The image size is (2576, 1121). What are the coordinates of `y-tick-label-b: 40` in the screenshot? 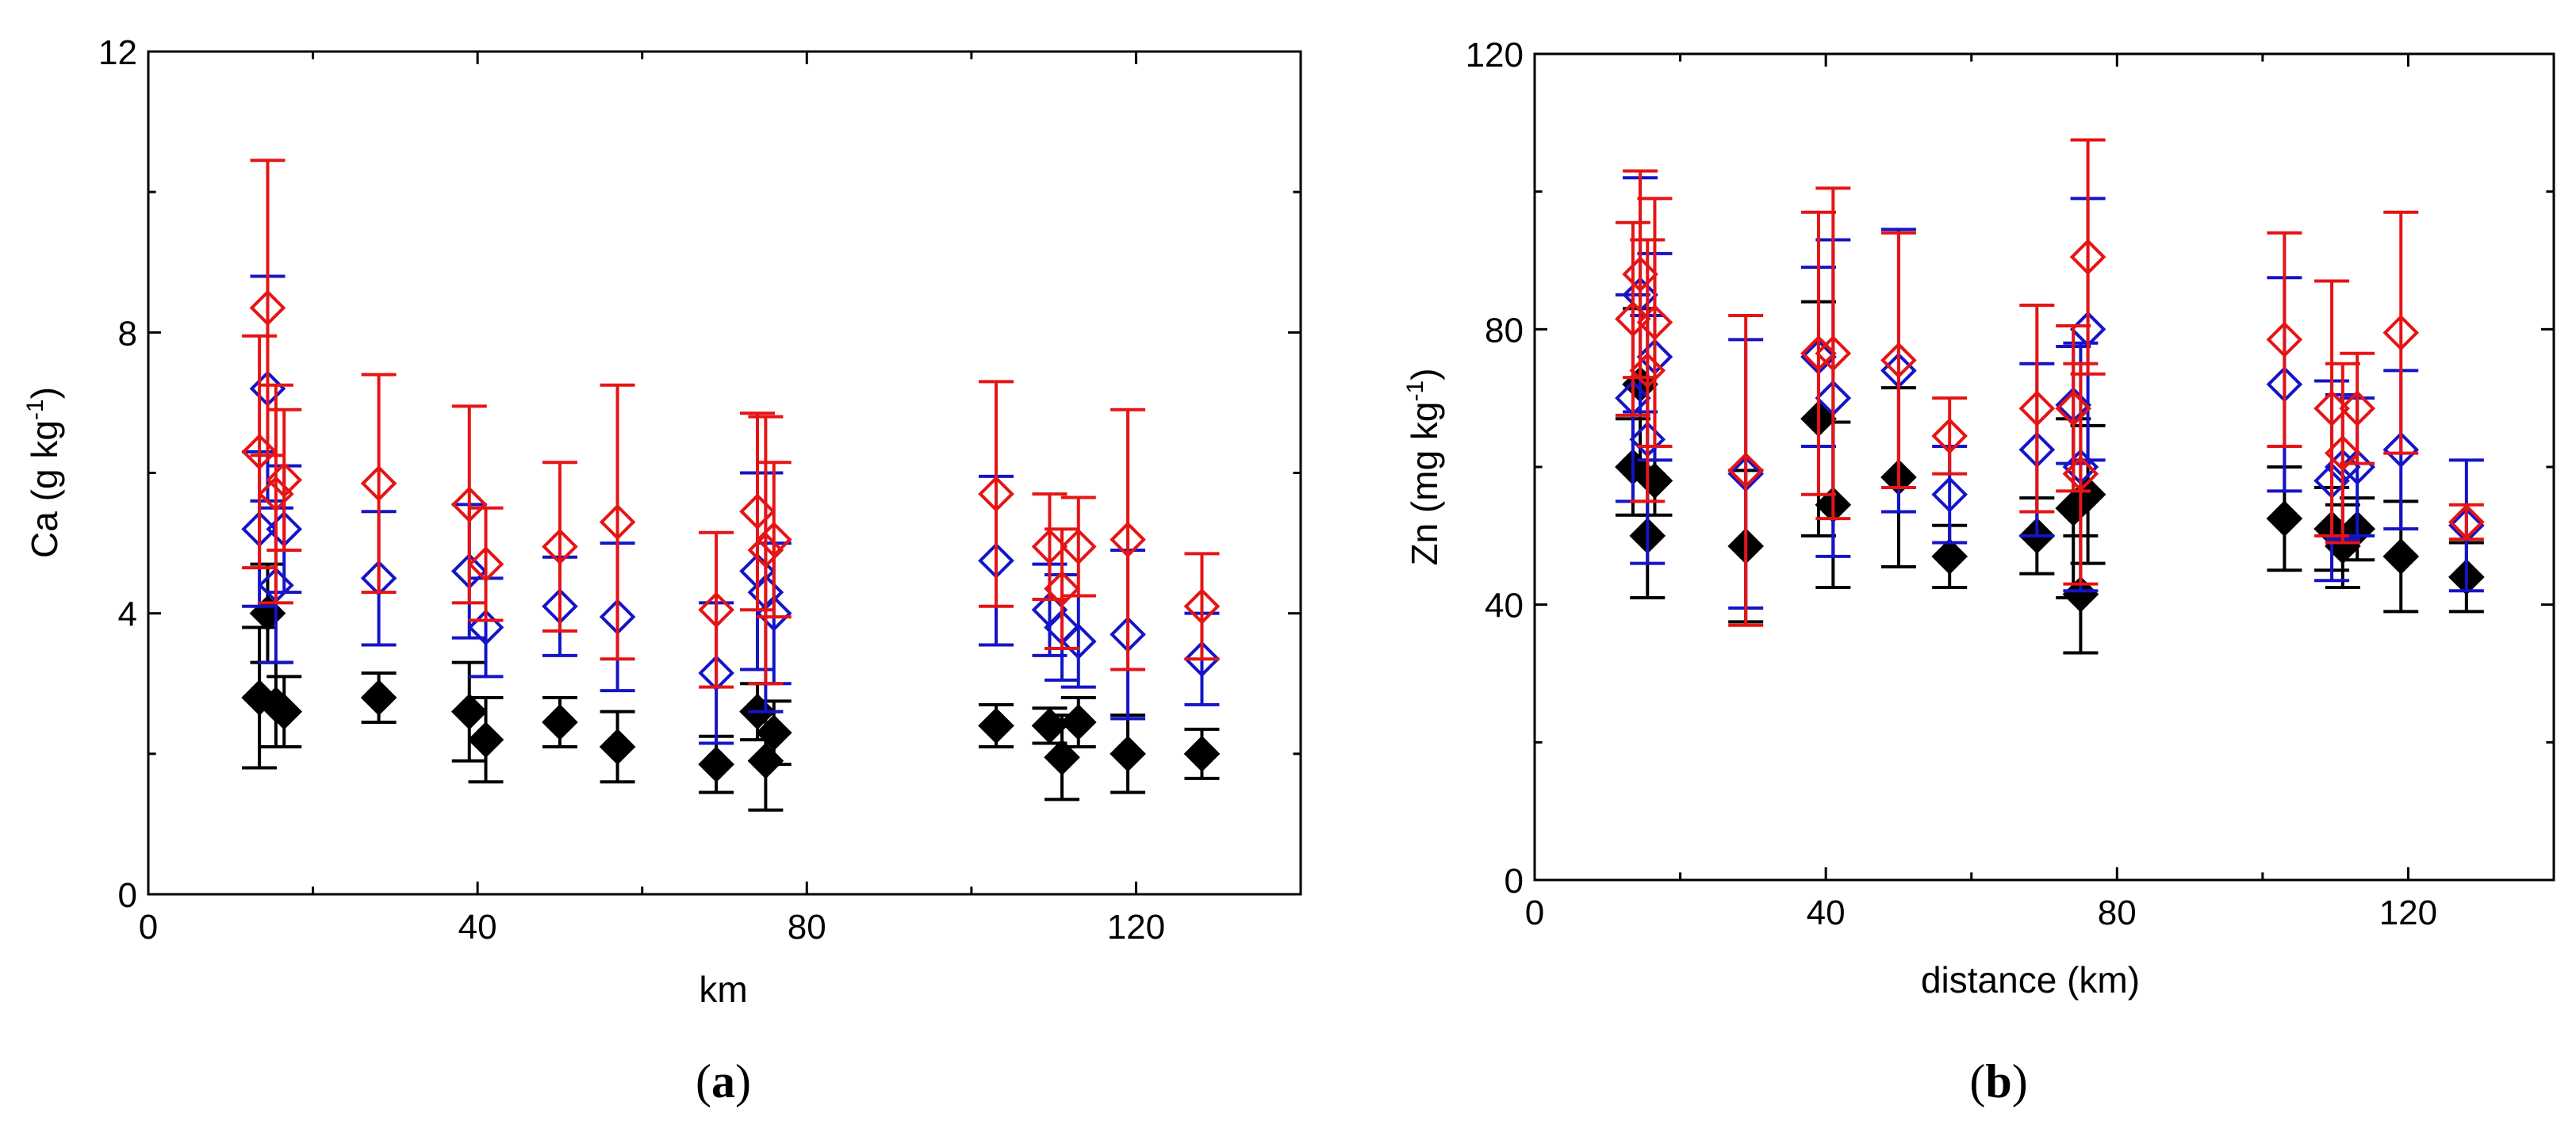 It's located at (1504, 606).